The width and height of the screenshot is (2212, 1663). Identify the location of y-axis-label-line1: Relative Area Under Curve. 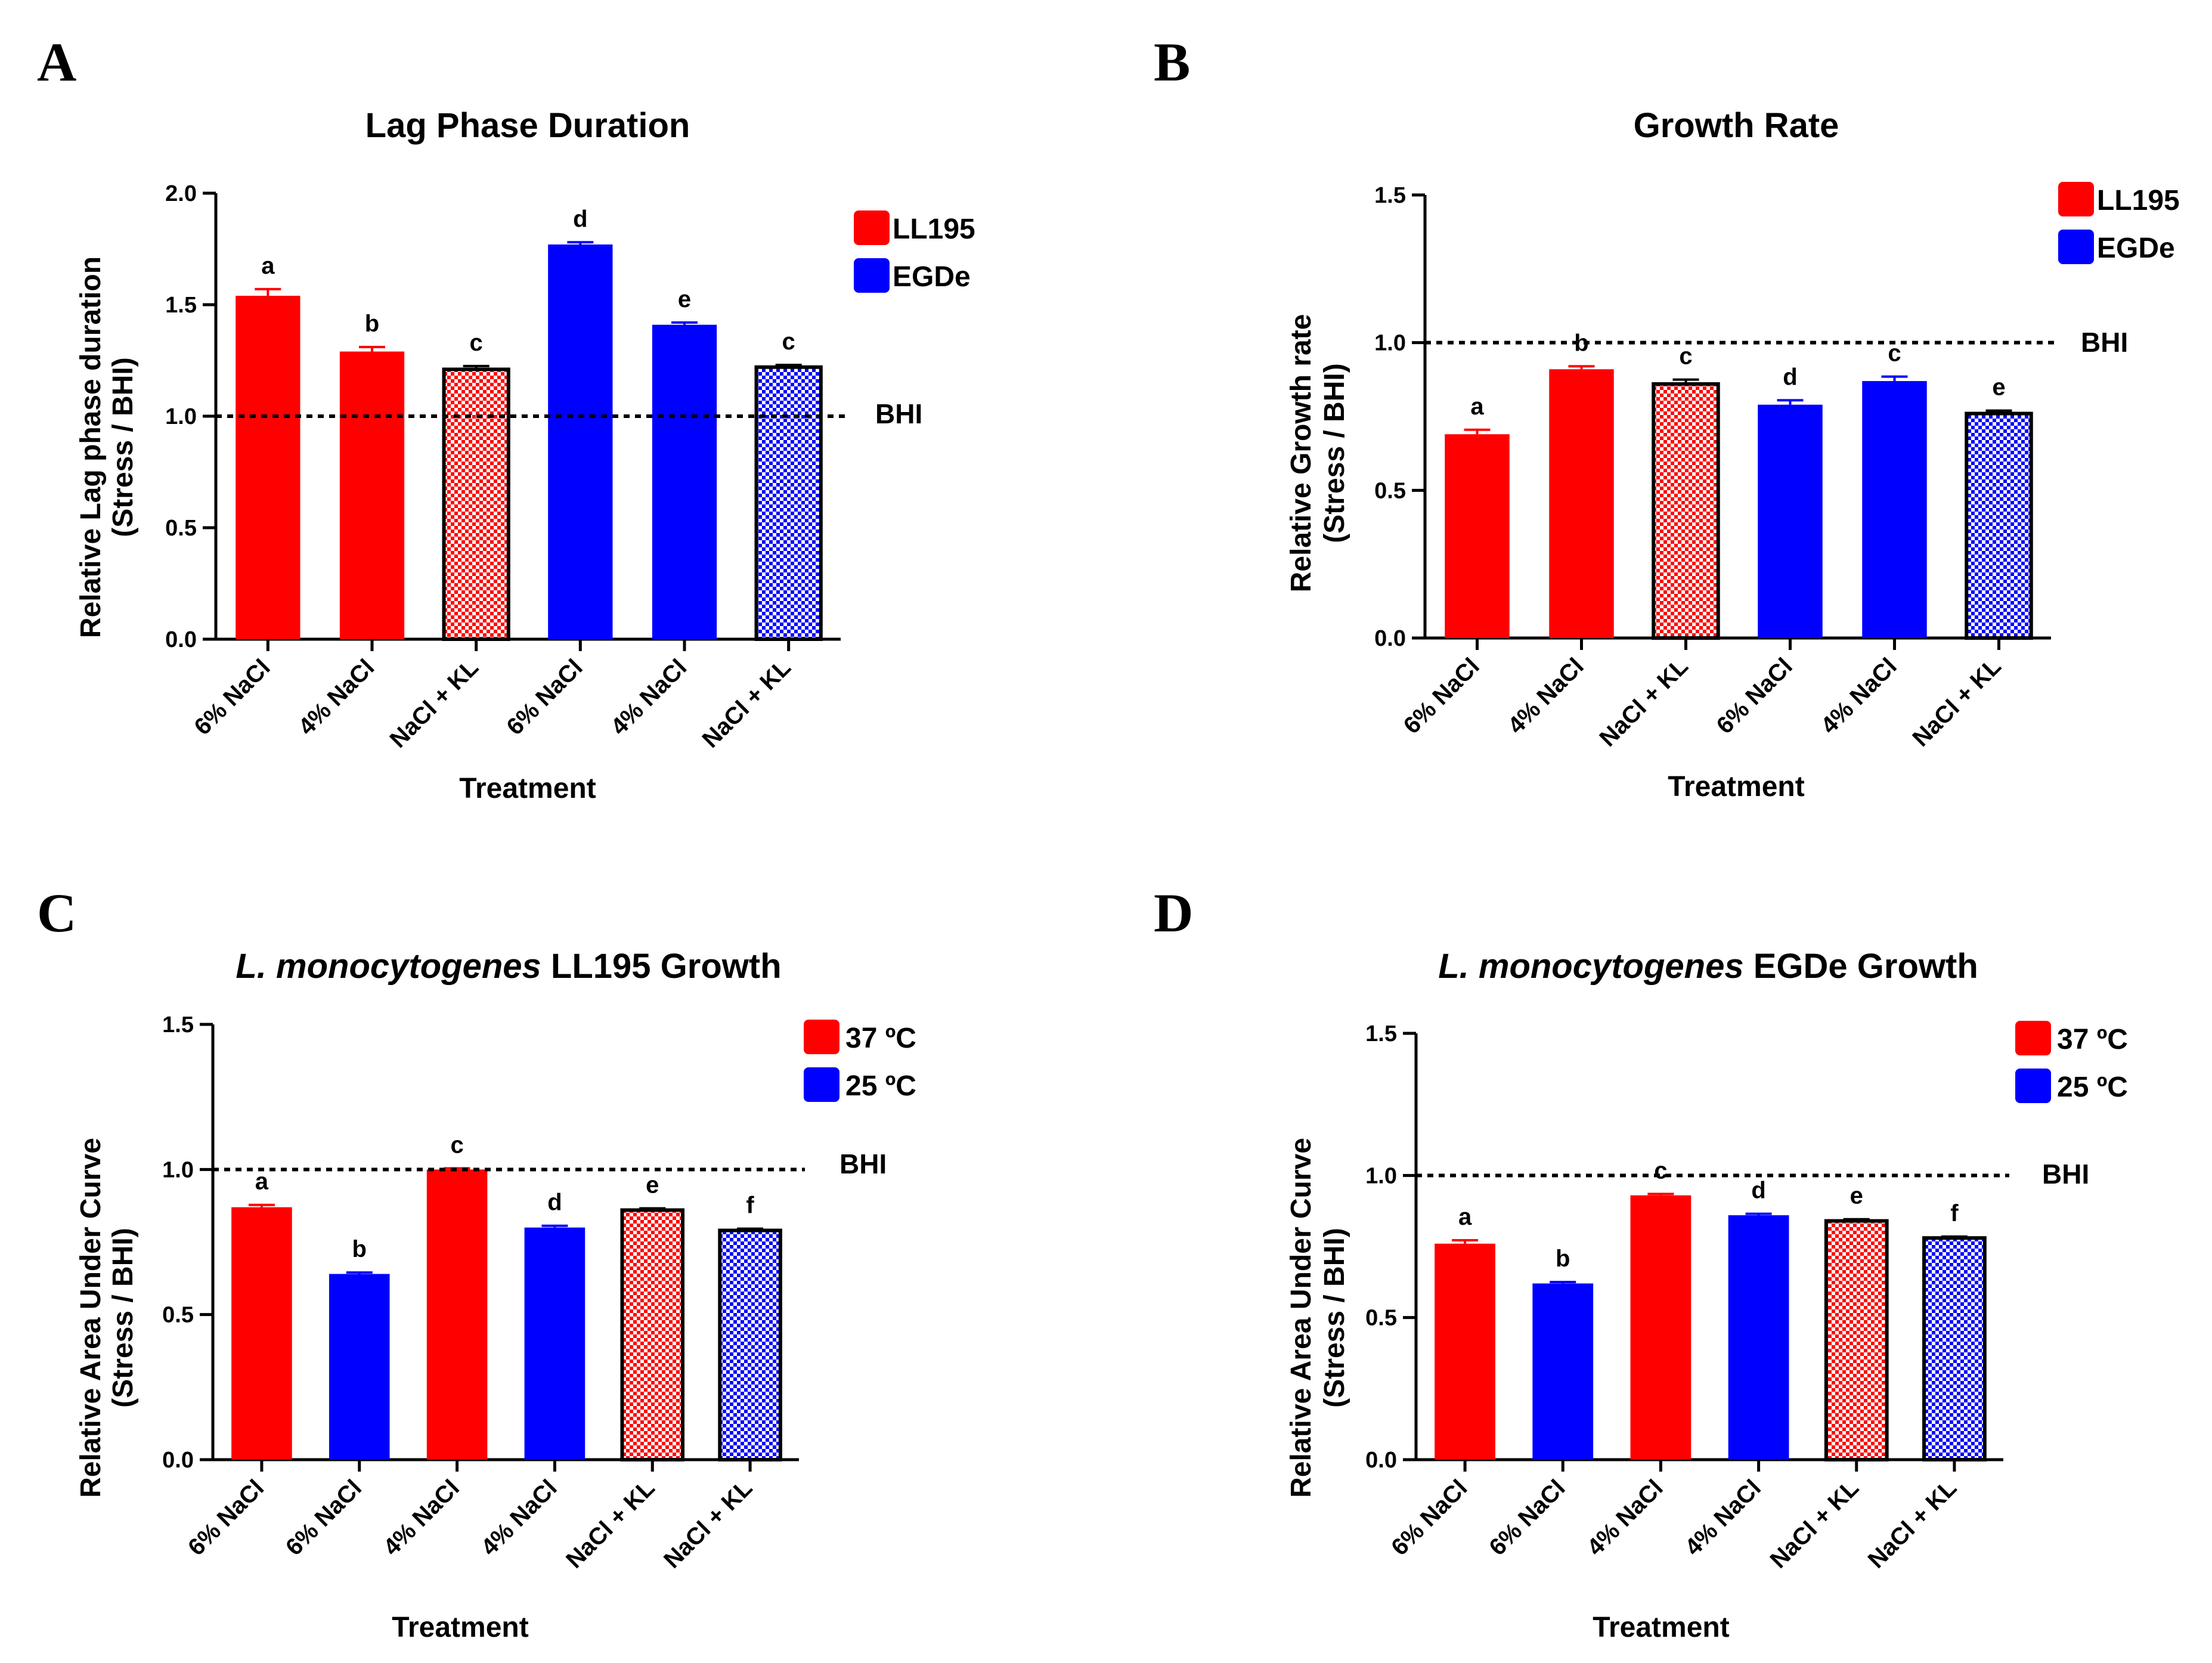
(91, 1318).